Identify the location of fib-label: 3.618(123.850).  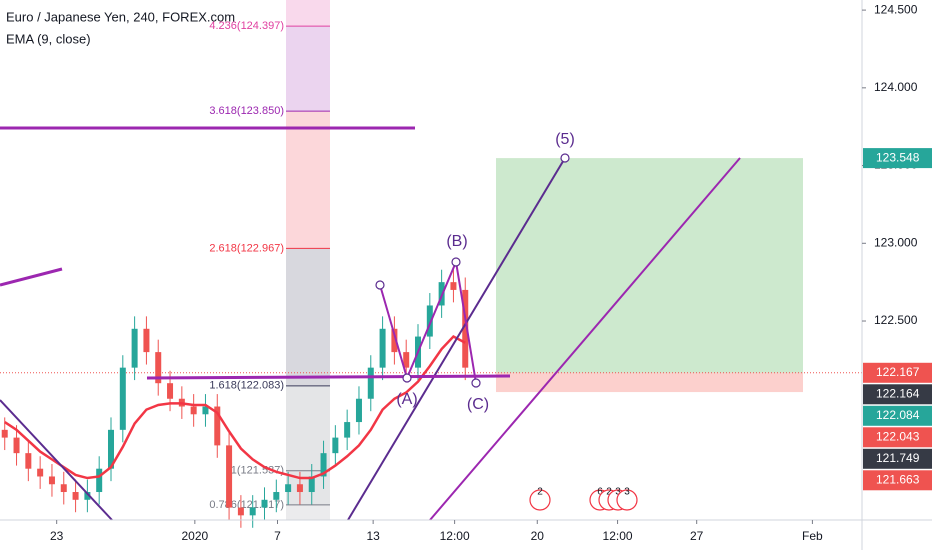
(246, 111).